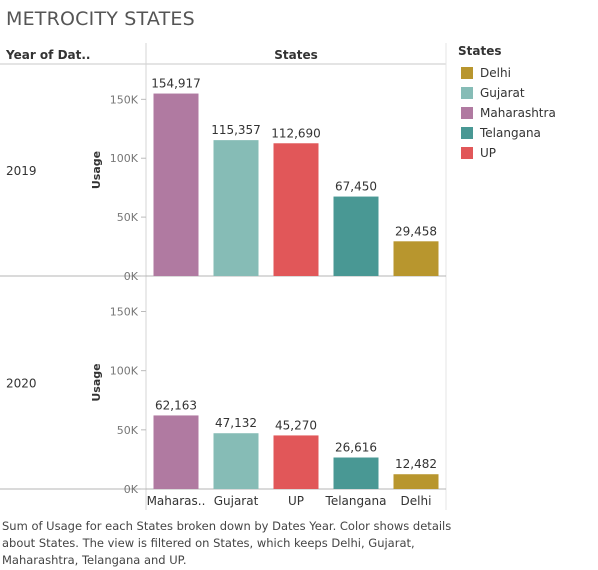 The width and height of the screenshot is (598, 570). Describe the element at coordinates (502, 93) in the screenshot. I see `legend-label: Gujarat` at that location.